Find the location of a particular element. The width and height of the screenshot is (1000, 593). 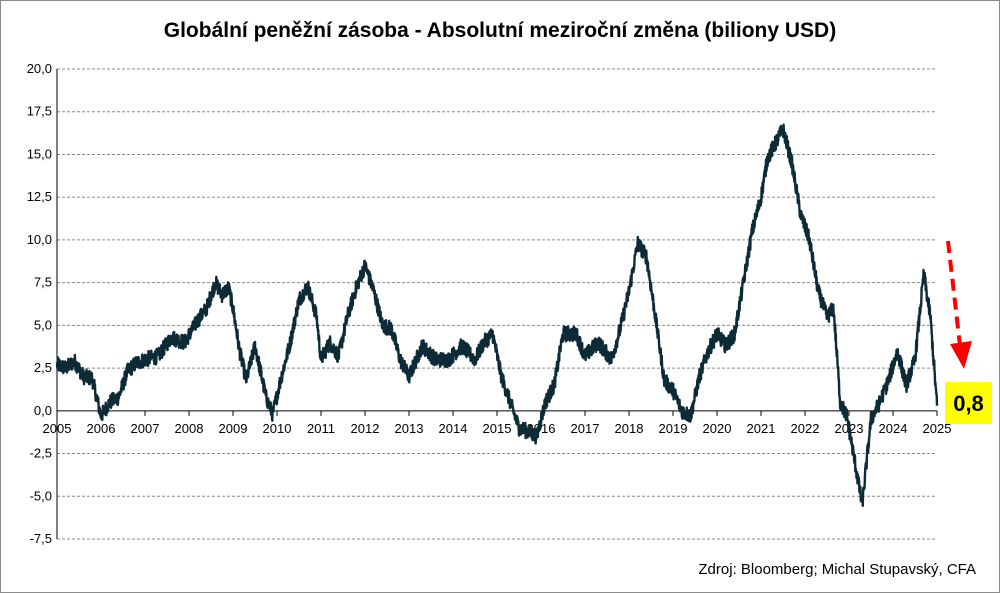

y-tick-label: -2,5 is located at coordinates (41, 453).